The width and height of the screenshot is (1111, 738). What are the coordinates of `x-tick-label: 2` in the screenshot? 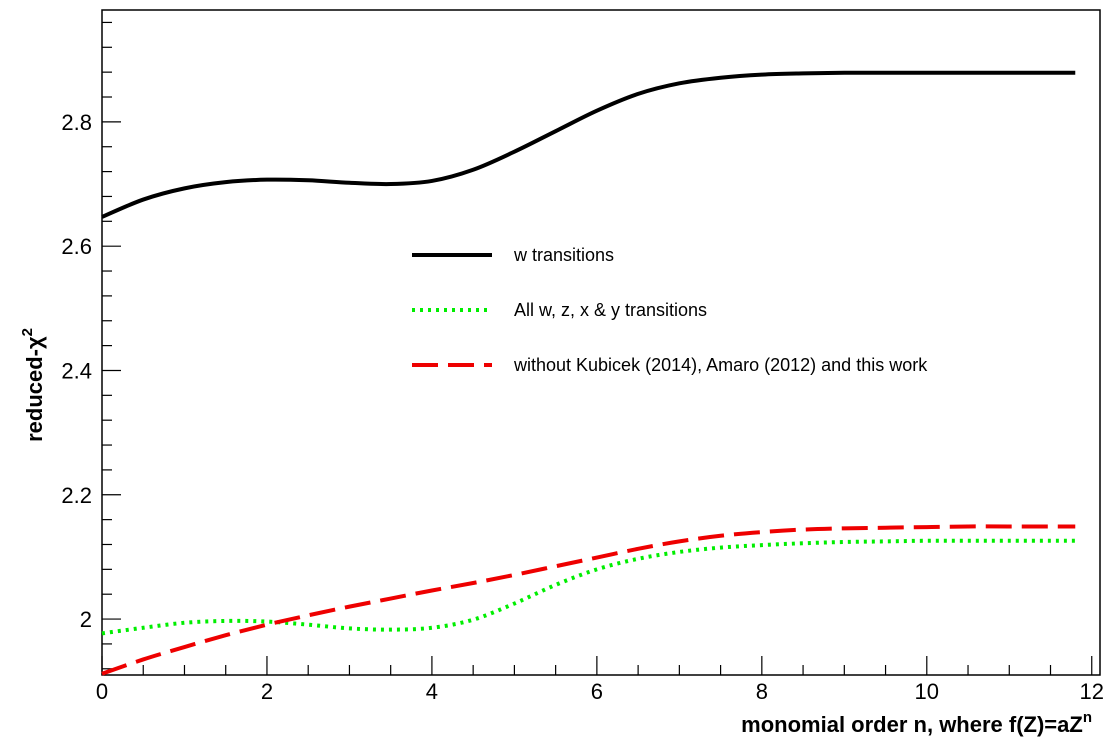 It's located at (267, 691).